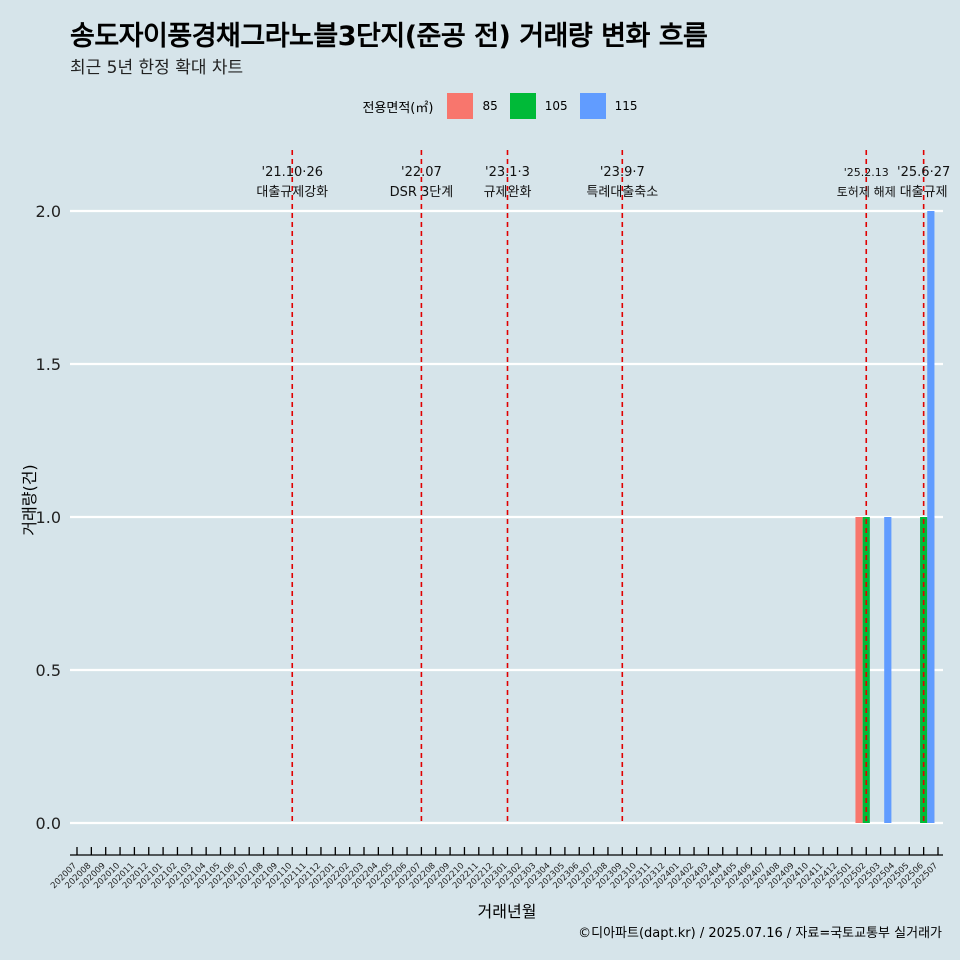 The width and height of the screenshot is (960, 960). What do you see at coordinates (48, 211) in the screenshot?
I see `y-tick-label: 2.0` at bounding box center [48, 211].